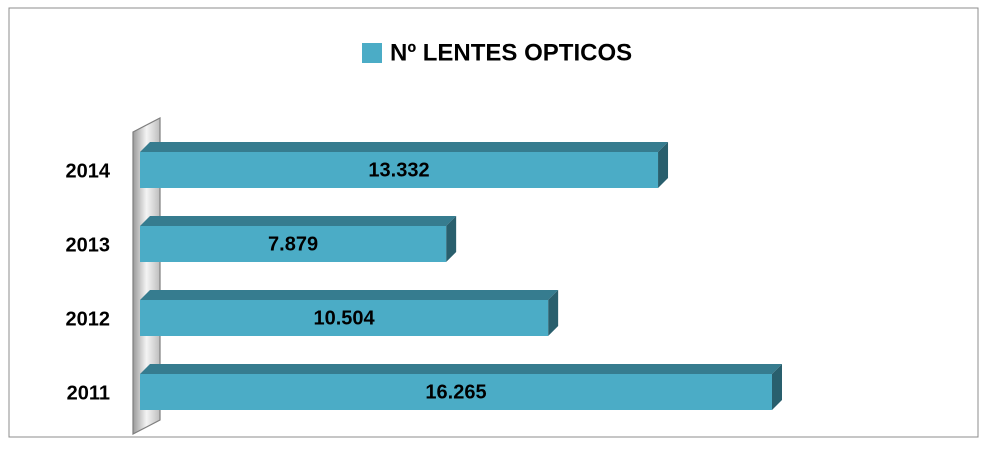 The width and height of the screenshot is (981, 459). Describe the element at coordinates (88, 171) in the screenshot. I see `y-tick-label: 2014` at that location.